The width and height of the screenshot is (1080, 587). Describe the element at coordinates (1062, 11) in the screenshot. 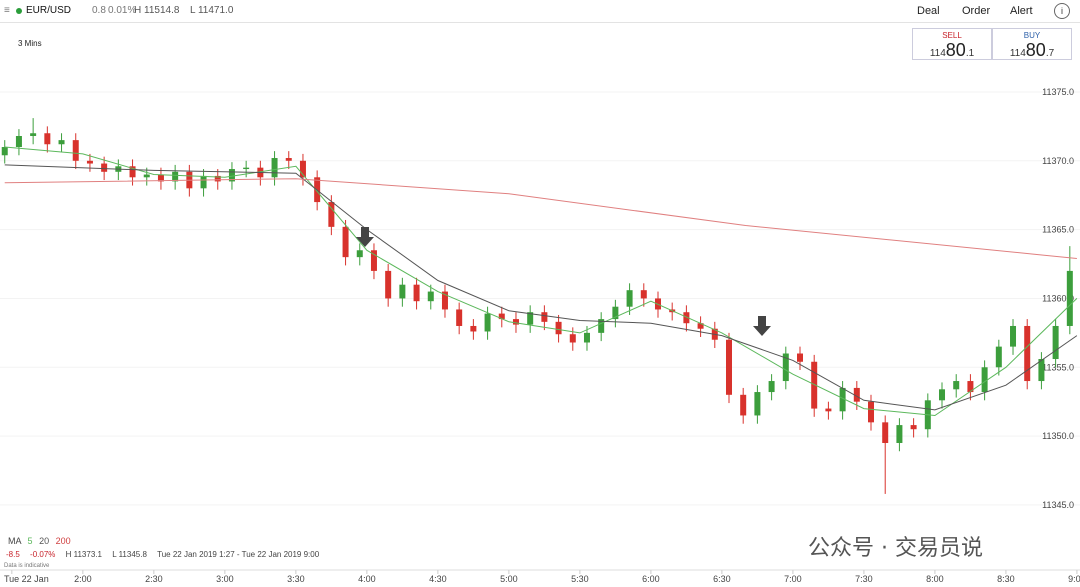

I see `info-icon: i` at that location.